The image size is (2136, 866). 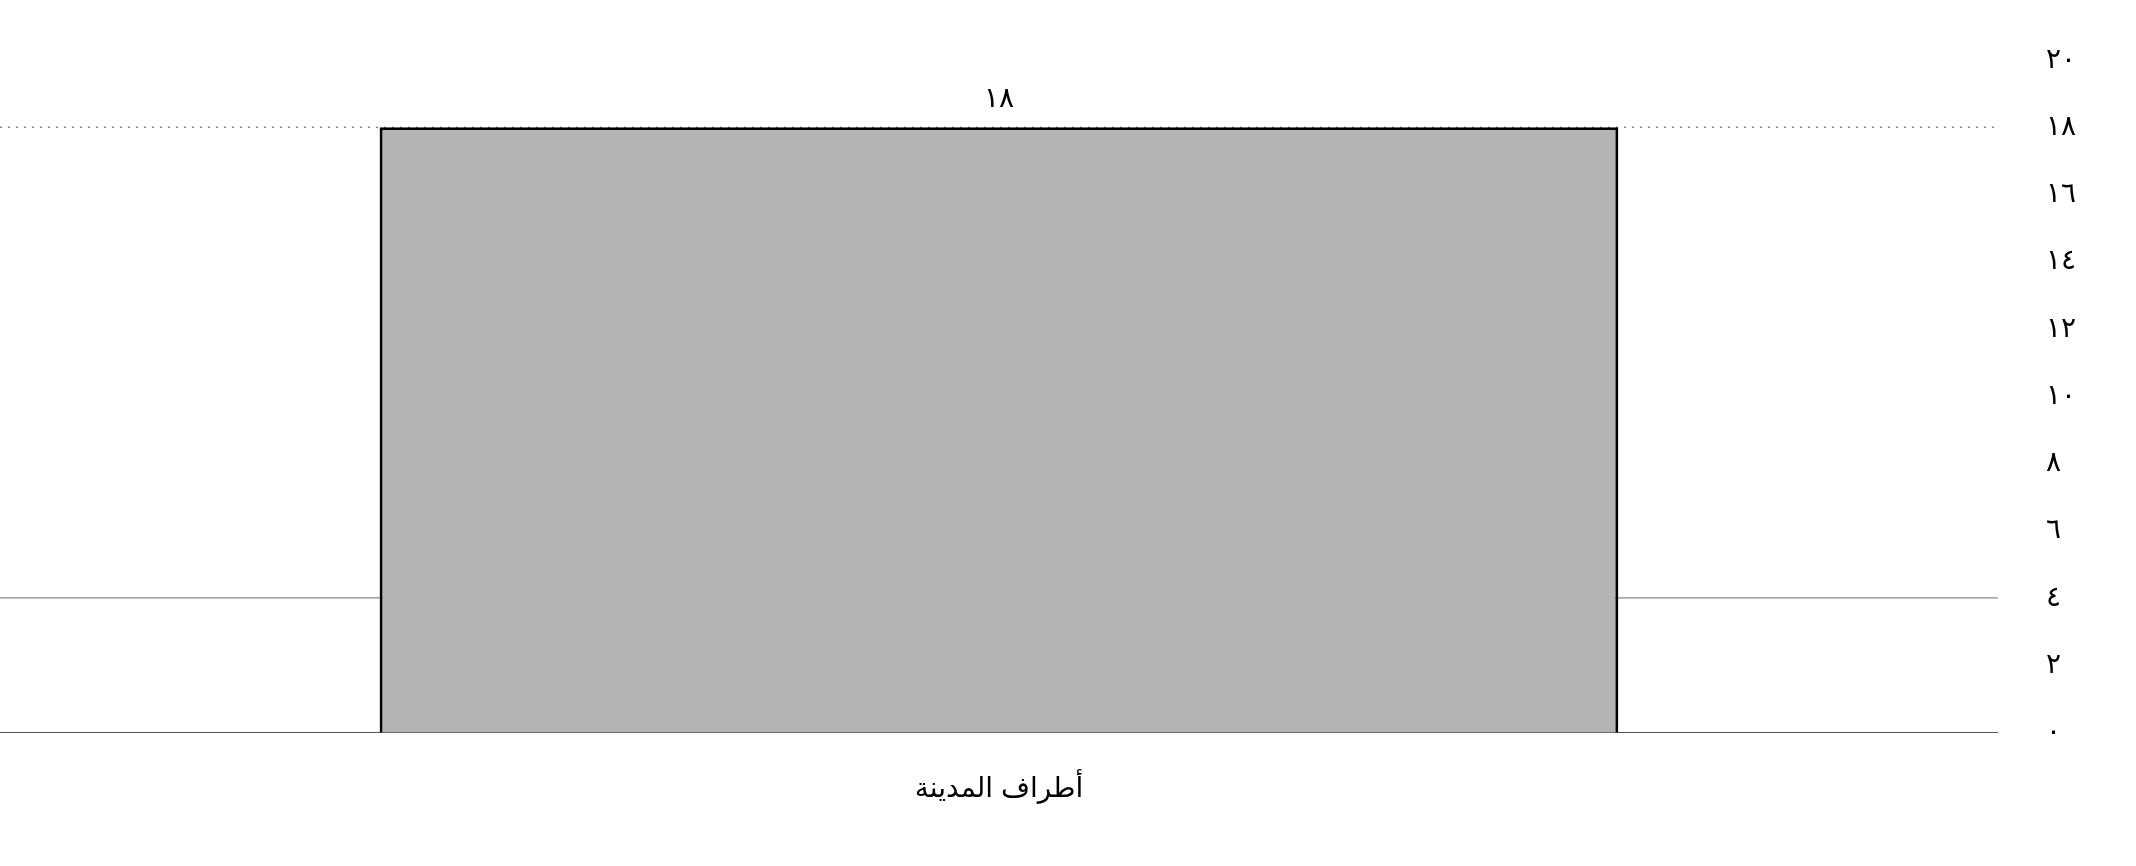 I want to click on y-tick-label: ١٢, so click(x=2060, y=327).